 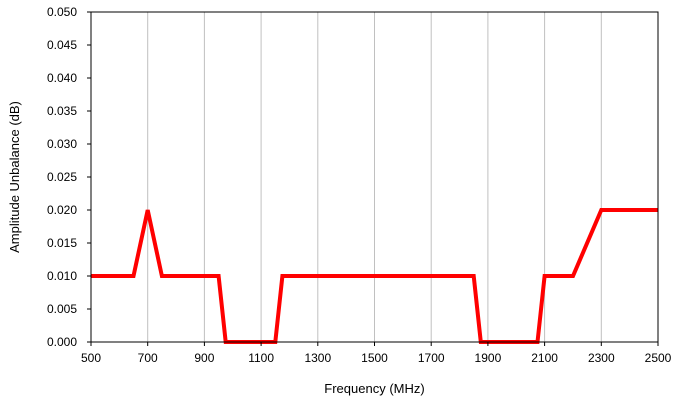 I want to click on x-tick-label: 1300, so click(x=317, y=358).